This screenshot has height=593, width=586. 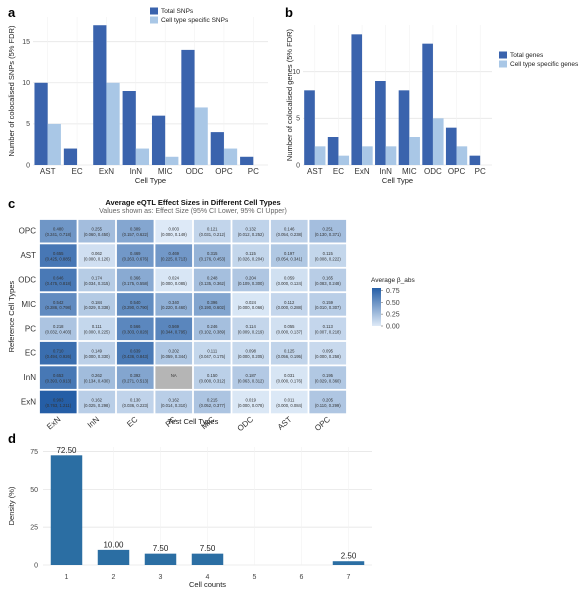 What do you see at coordinates (30, 377) in the screenshot?
I see `y-tick-label: InN` at bounding box center [30, 377].